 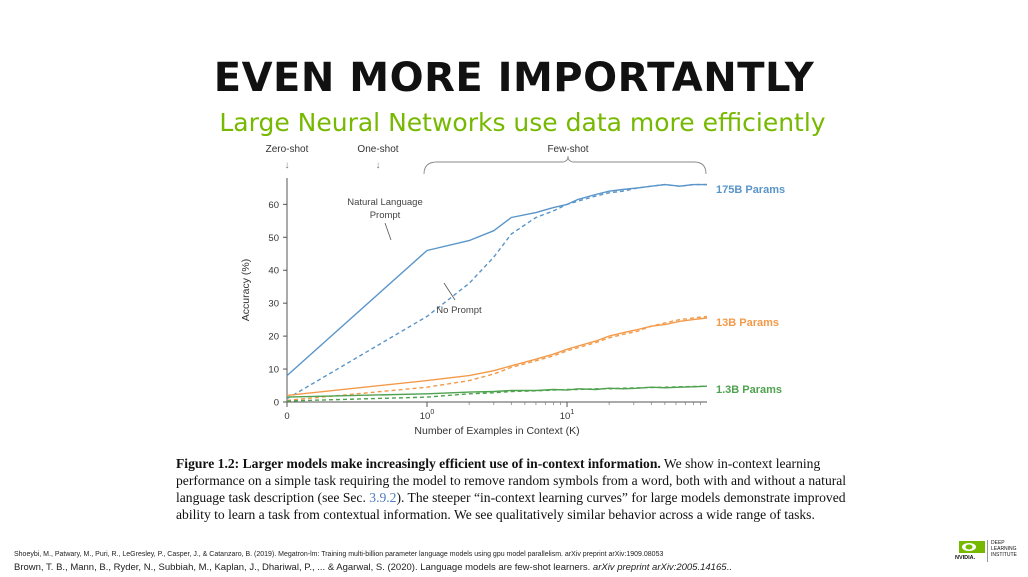 What do you see at coordinates (385, 215) in the screenshot?
I see `annotation-nl-prompt-line2: Prompt` at bounding box center [385, 215].